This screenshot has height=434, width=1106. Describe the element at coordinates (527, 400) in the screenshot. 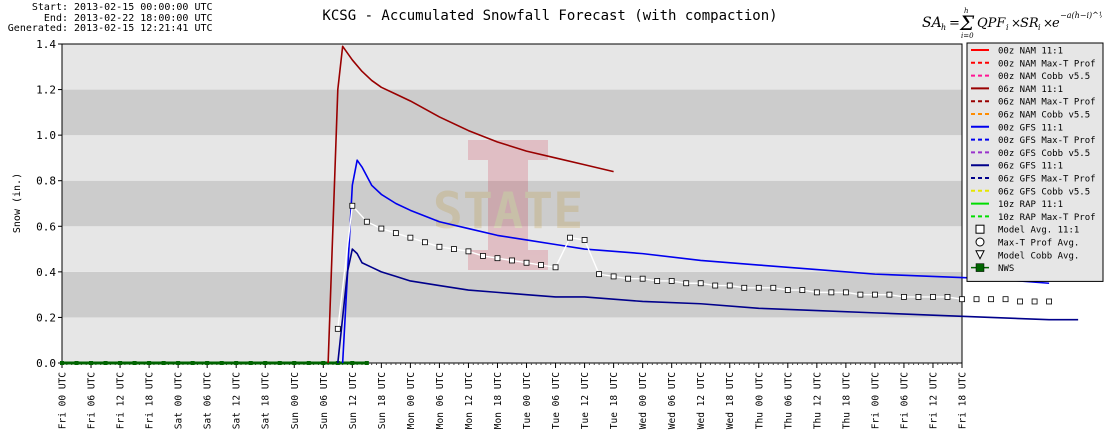

I see `x-tick-label: Tue 00 UTC` at that location.